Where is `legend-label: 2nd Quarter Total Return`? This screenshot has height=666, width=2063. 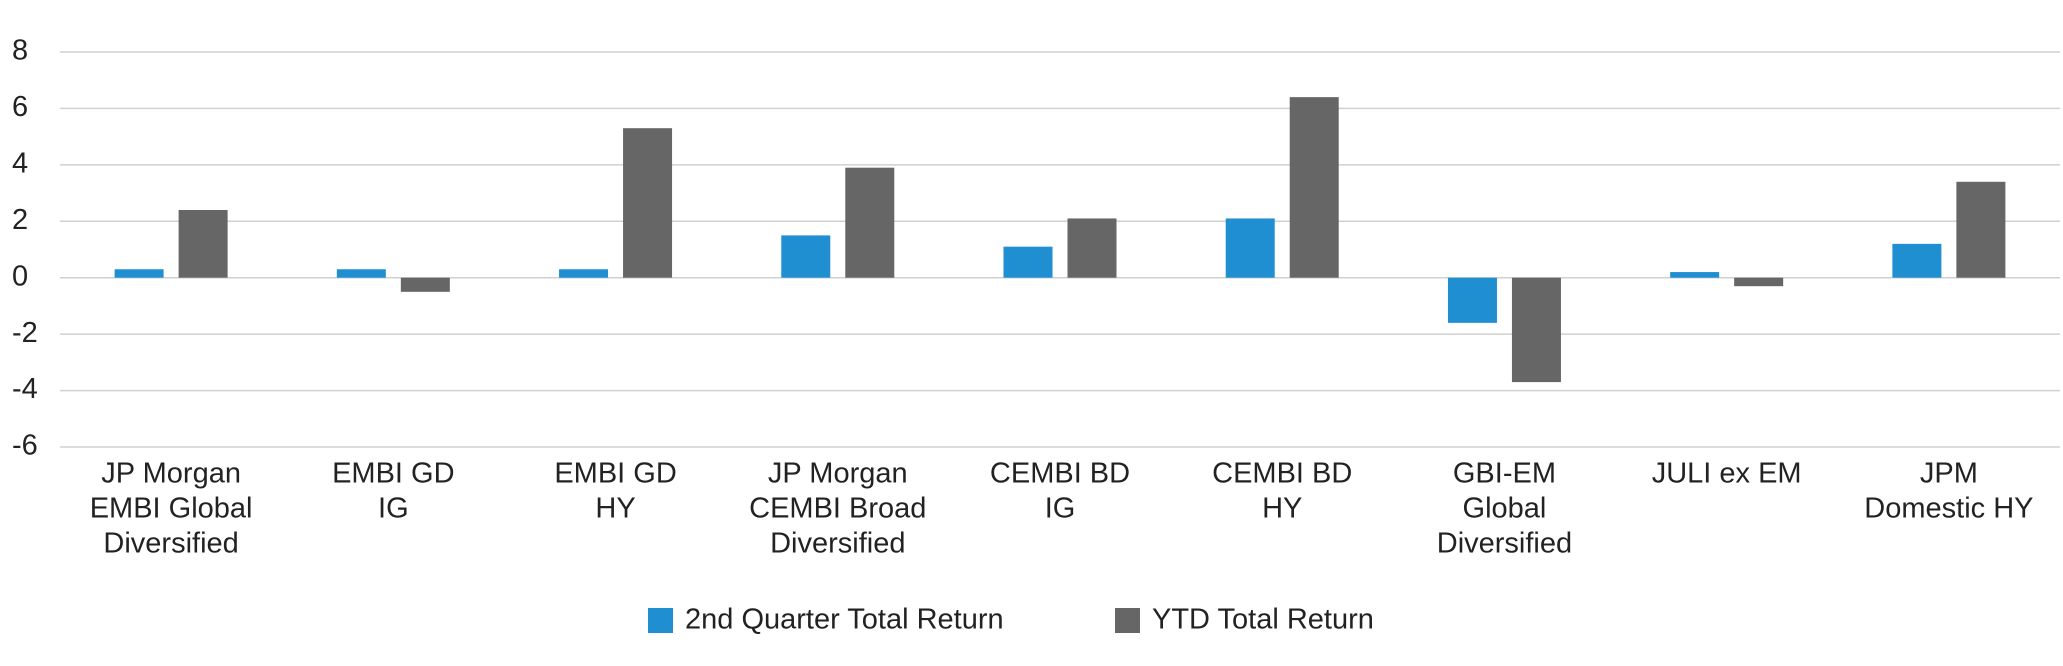
legend-label: 2nd Quarter Total Return is located at coordinates (844, 620).